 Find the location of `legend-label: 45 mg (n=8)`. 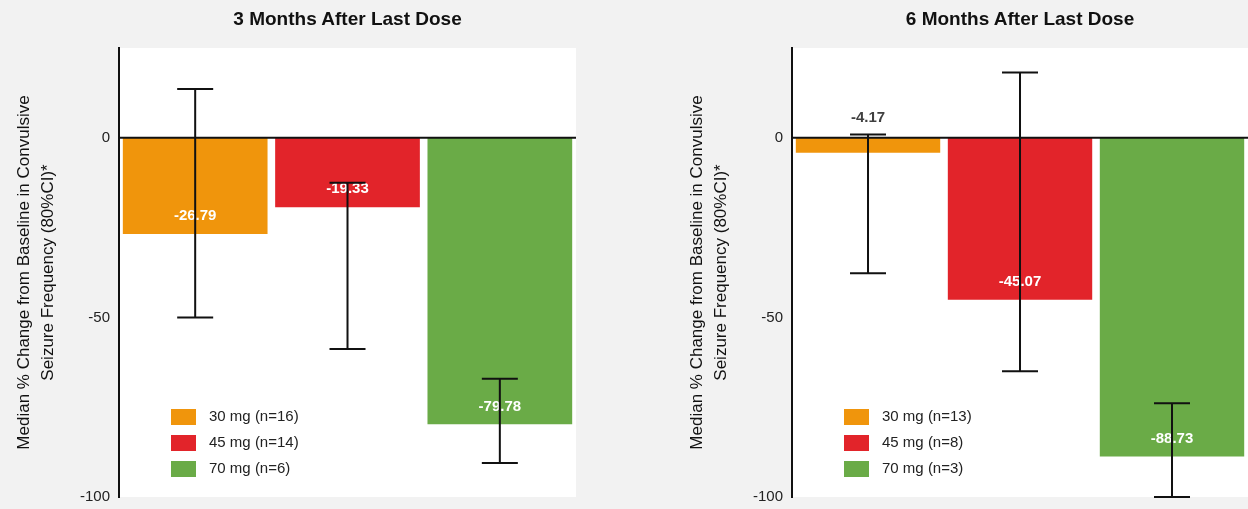

legend-label: 45 mg (n=8) is located at coordinates (923, 442).